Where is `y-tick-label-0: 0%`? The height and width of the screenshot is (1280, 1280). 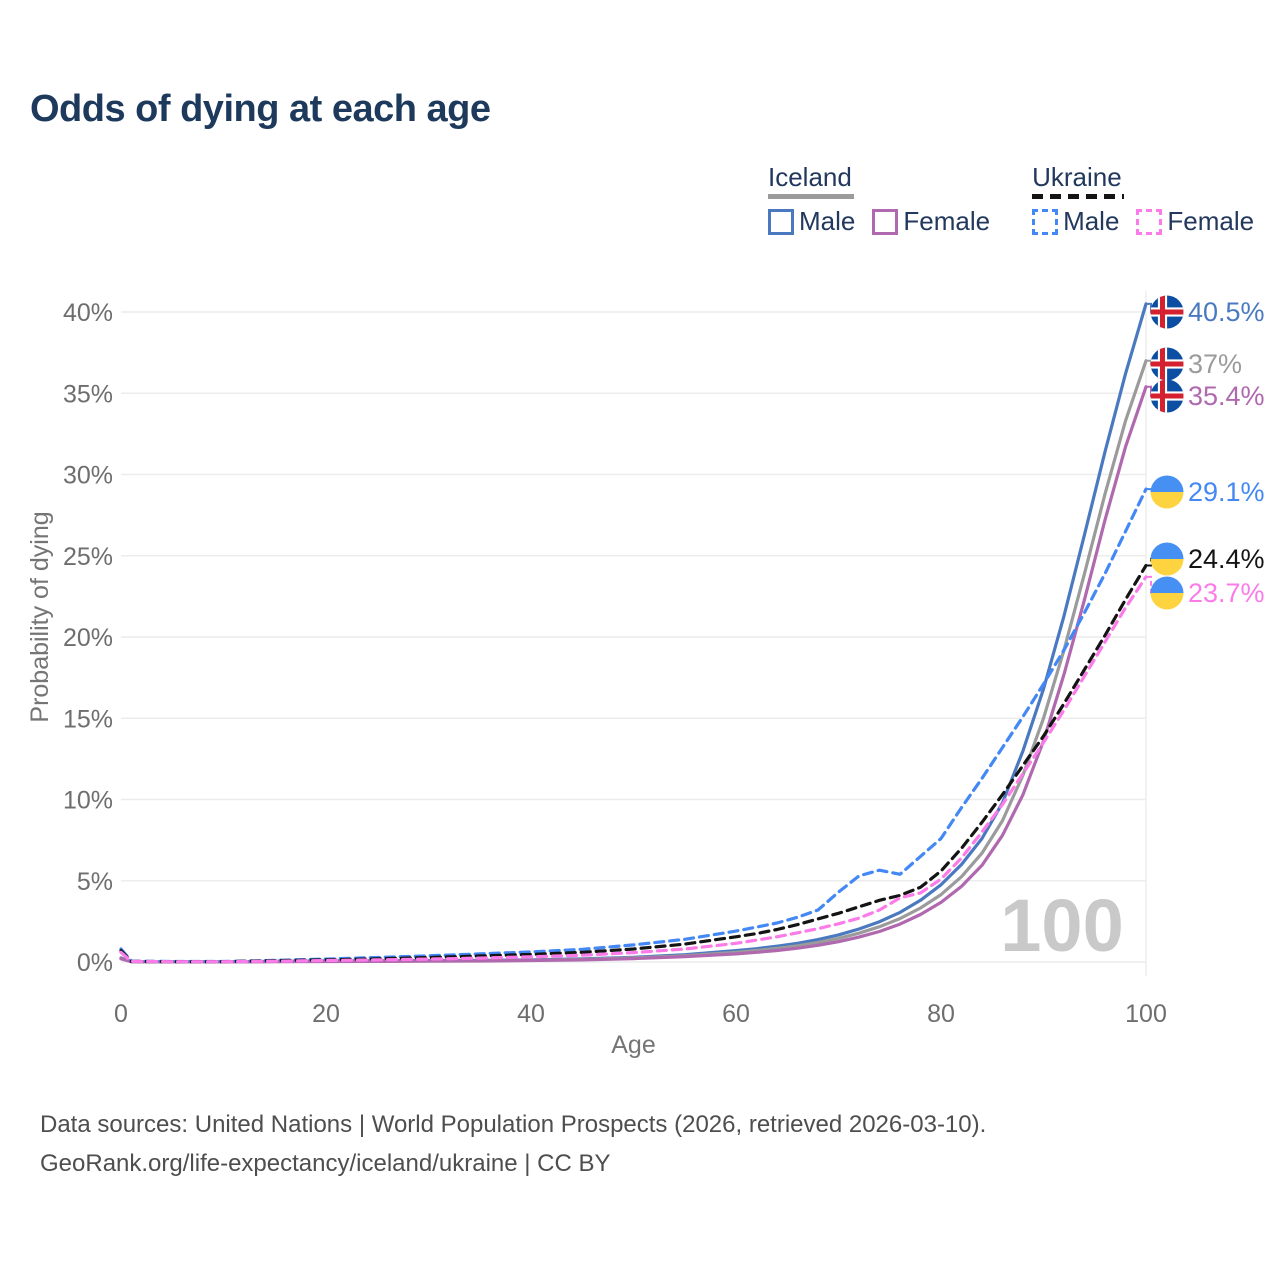 y-tick-label-0: 0% is located at coordinates (95, 963).